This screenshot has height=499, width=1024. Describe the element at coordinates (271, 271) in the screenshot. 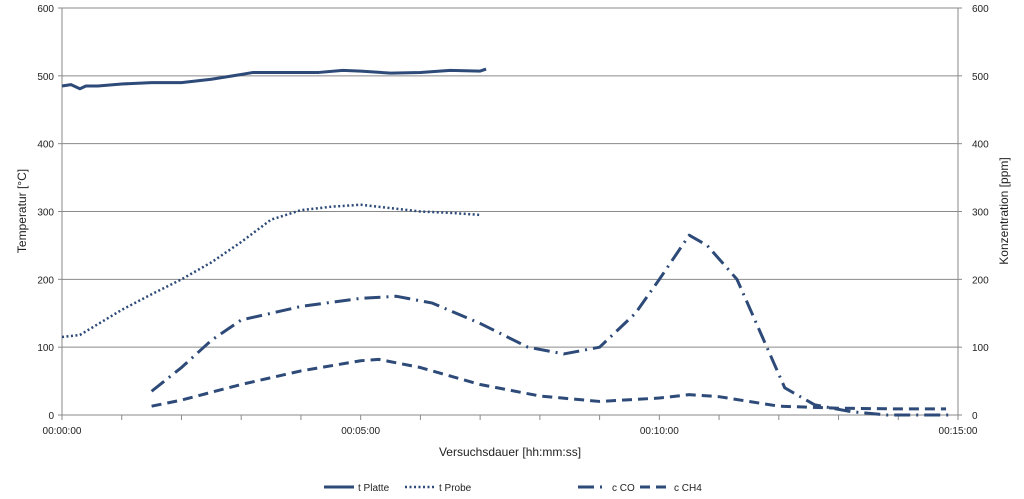

I see `series-line-t-probe` at that location.